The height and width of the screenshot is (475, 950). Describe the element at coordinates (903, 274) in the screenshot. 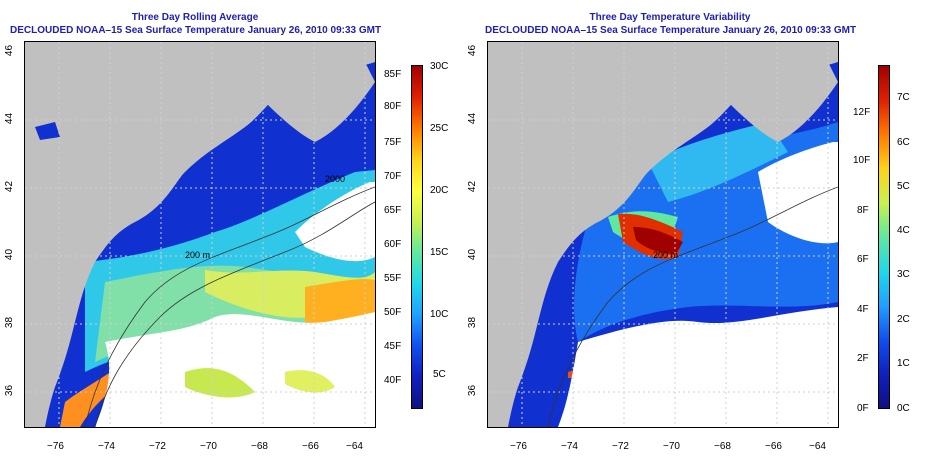

I see `right-cb-c-3: 3C` at that location.